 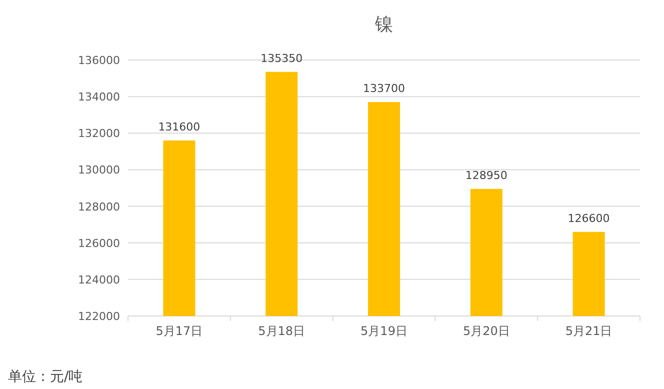 I want to click on y-tick-label: 136000, so click(x=99, y=60).